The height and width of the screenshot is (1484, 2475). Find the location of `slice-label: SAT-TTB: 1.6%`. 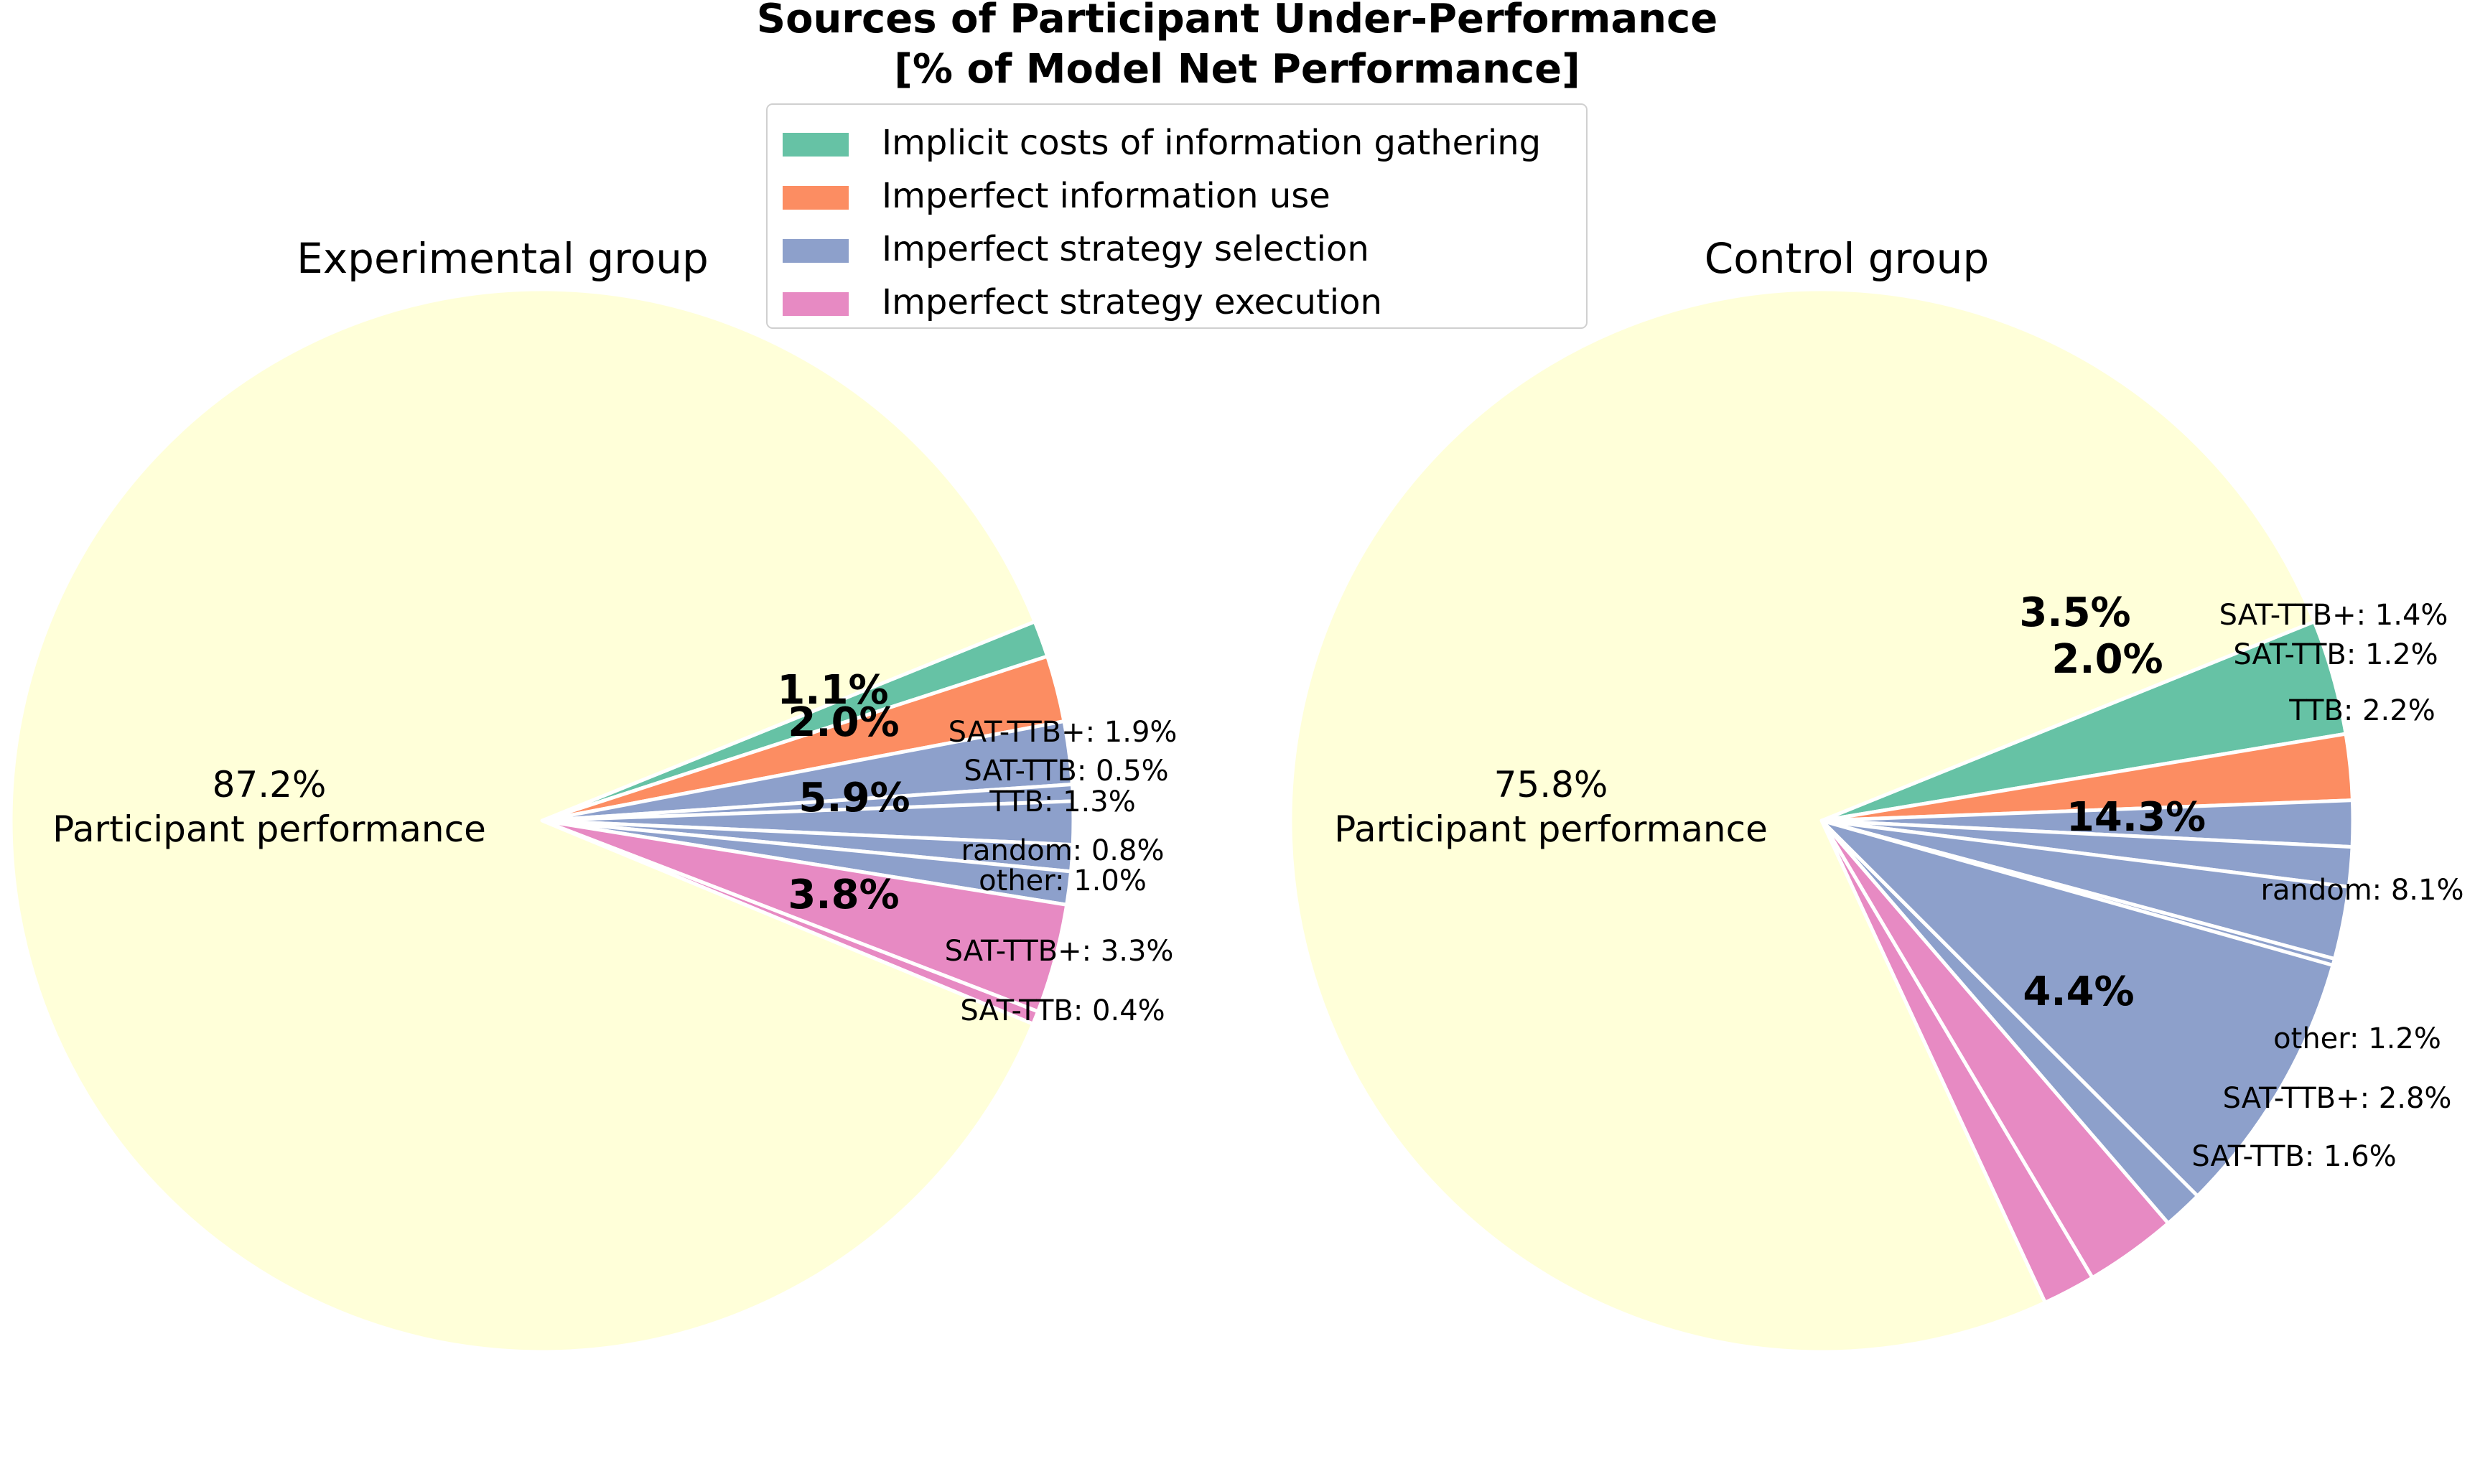

slice-label: SAT-TTB: 1.6% is located at coordinates (2294, 1156).